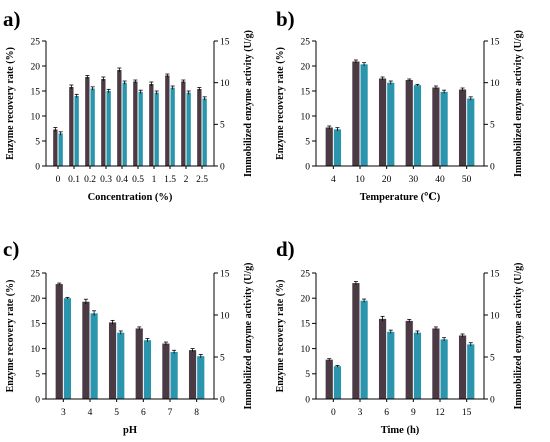  I want to click on right-tick-label: 15, so click(495, 42).